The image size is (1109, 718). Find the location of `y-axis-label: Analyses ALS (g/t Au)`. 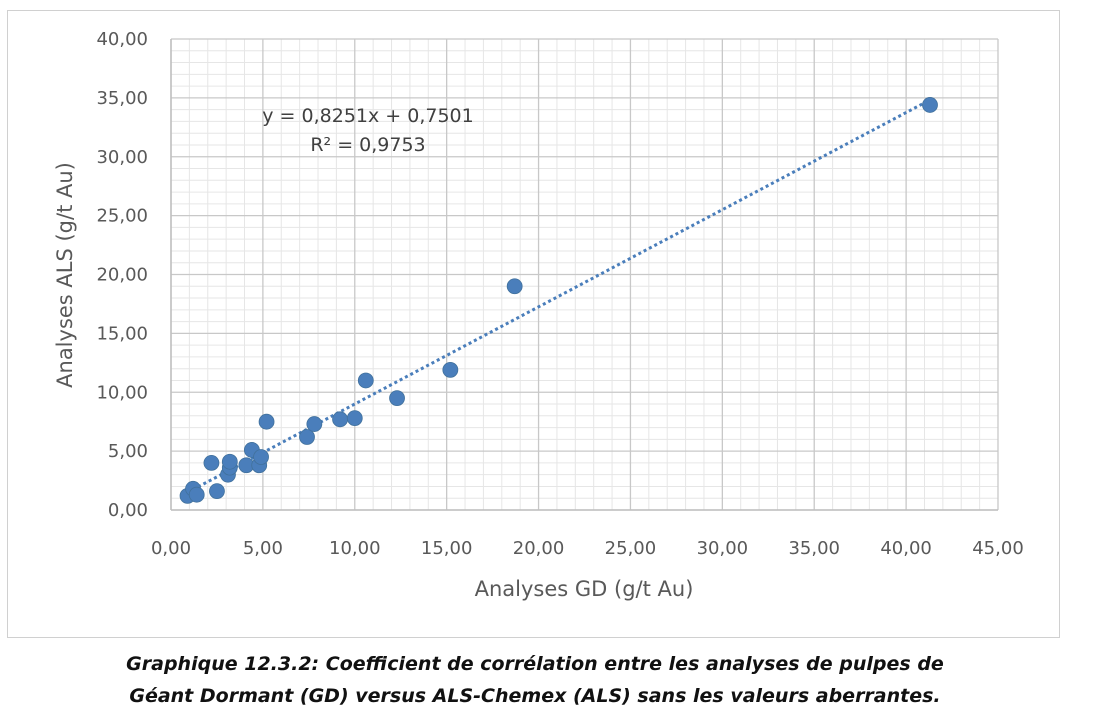

y-axis-label: Analyses ALS (g/t Au) is located at coordinates (65, 275).